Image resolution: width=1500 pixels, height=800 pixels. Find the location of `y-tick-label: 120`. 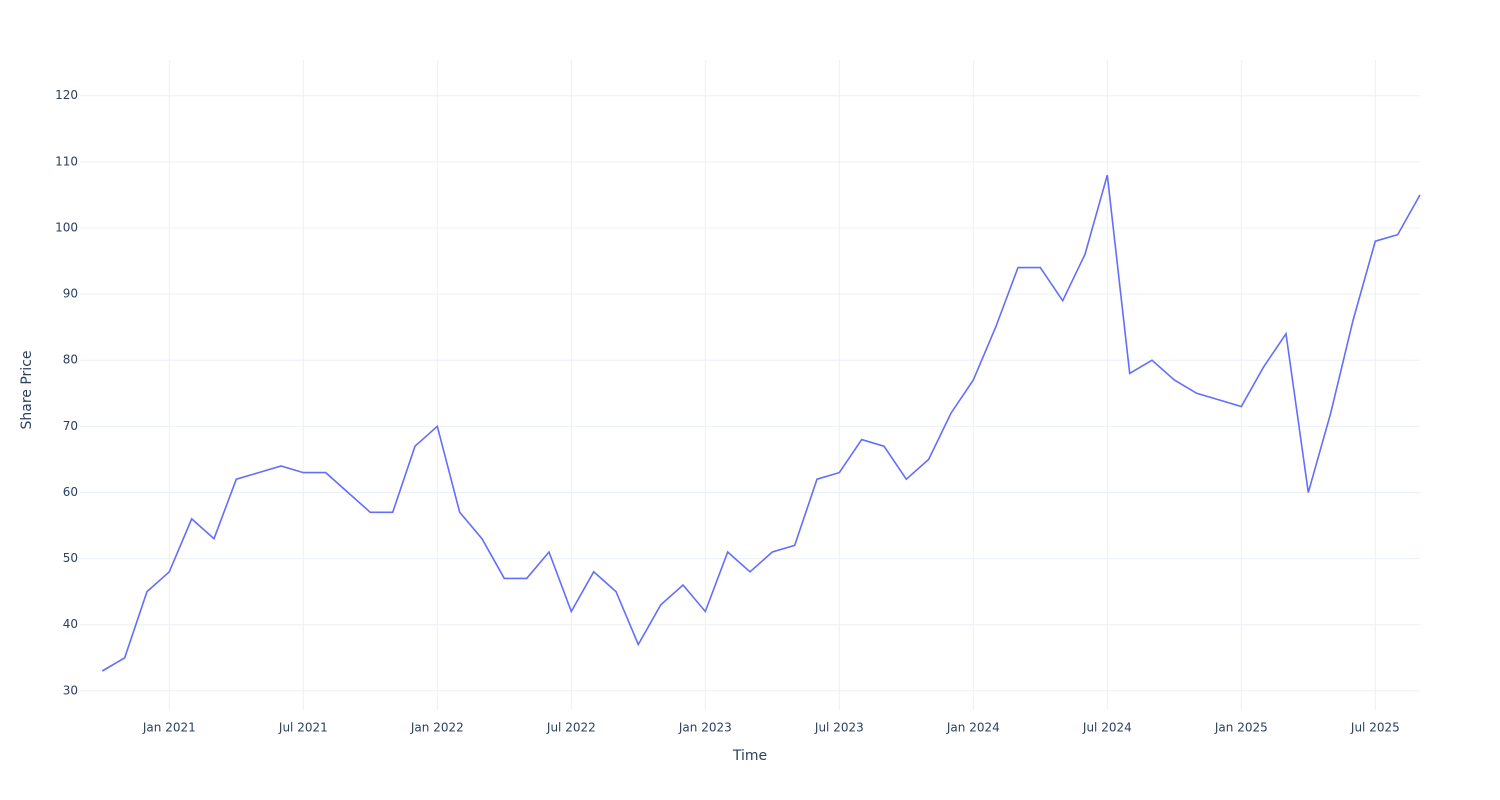

y-tick-label: 120 is located at coordinates (66, 95).